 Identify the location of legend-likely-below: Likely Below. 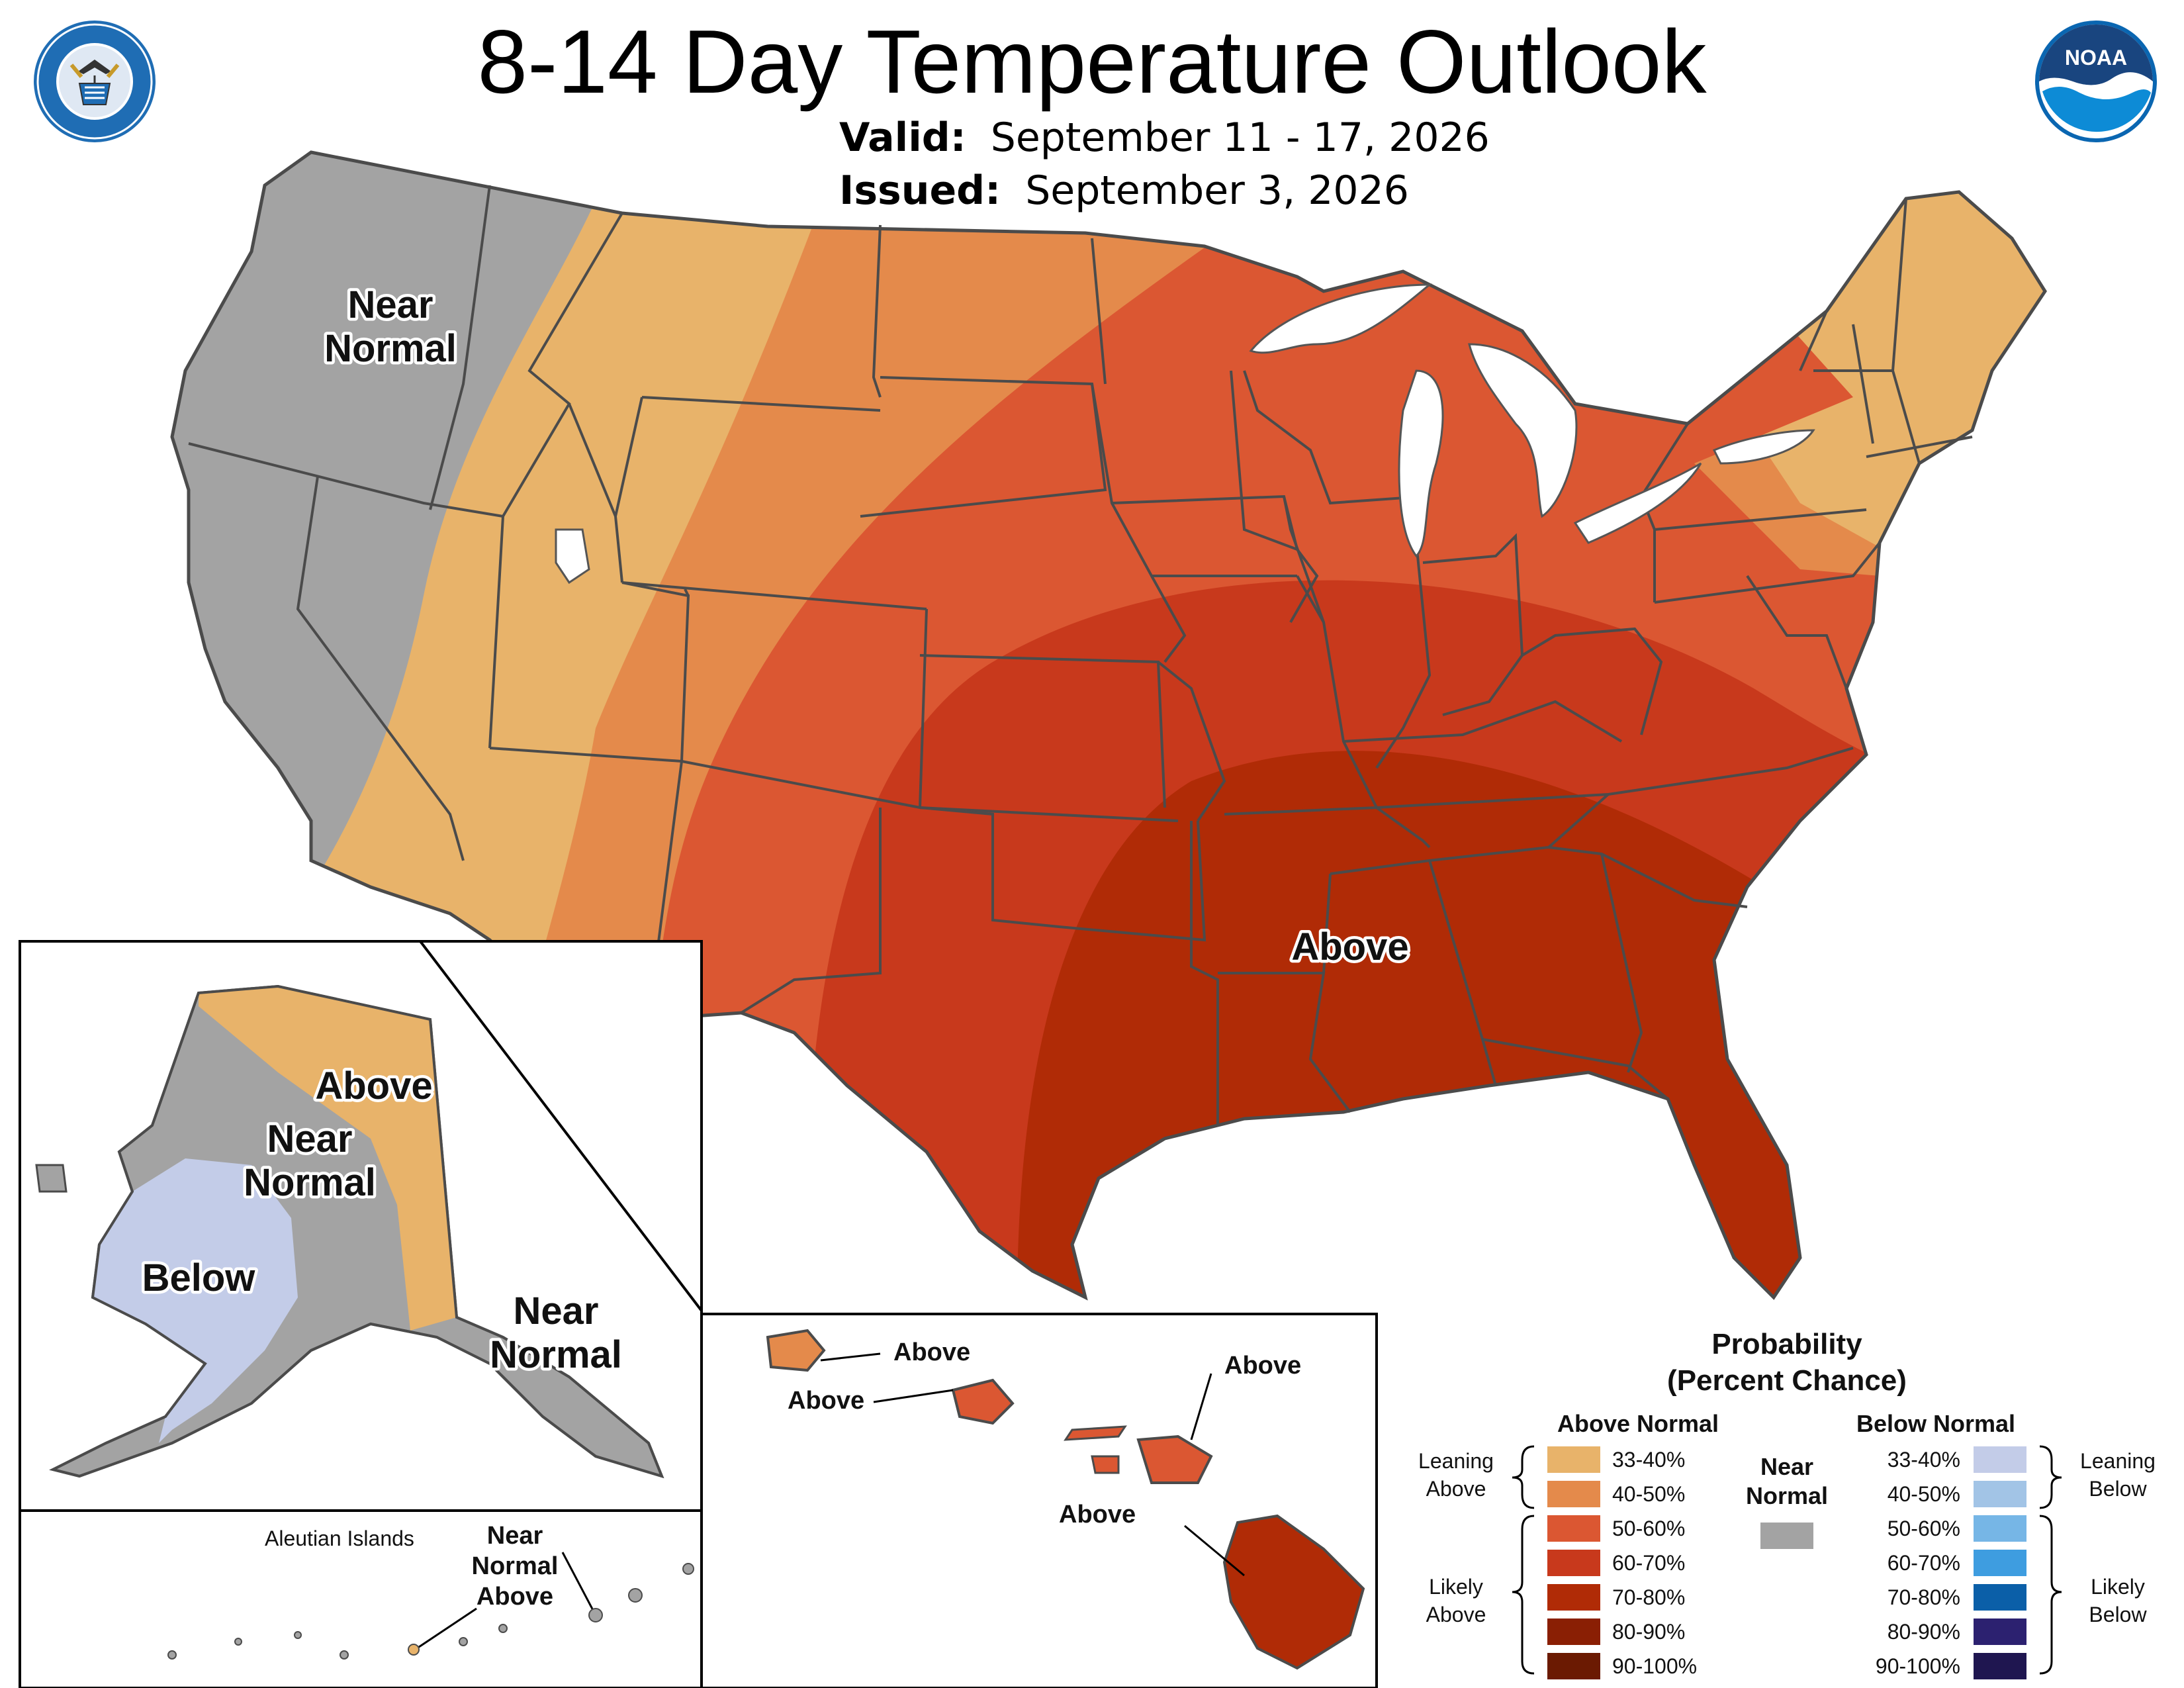
(2118, 1600).